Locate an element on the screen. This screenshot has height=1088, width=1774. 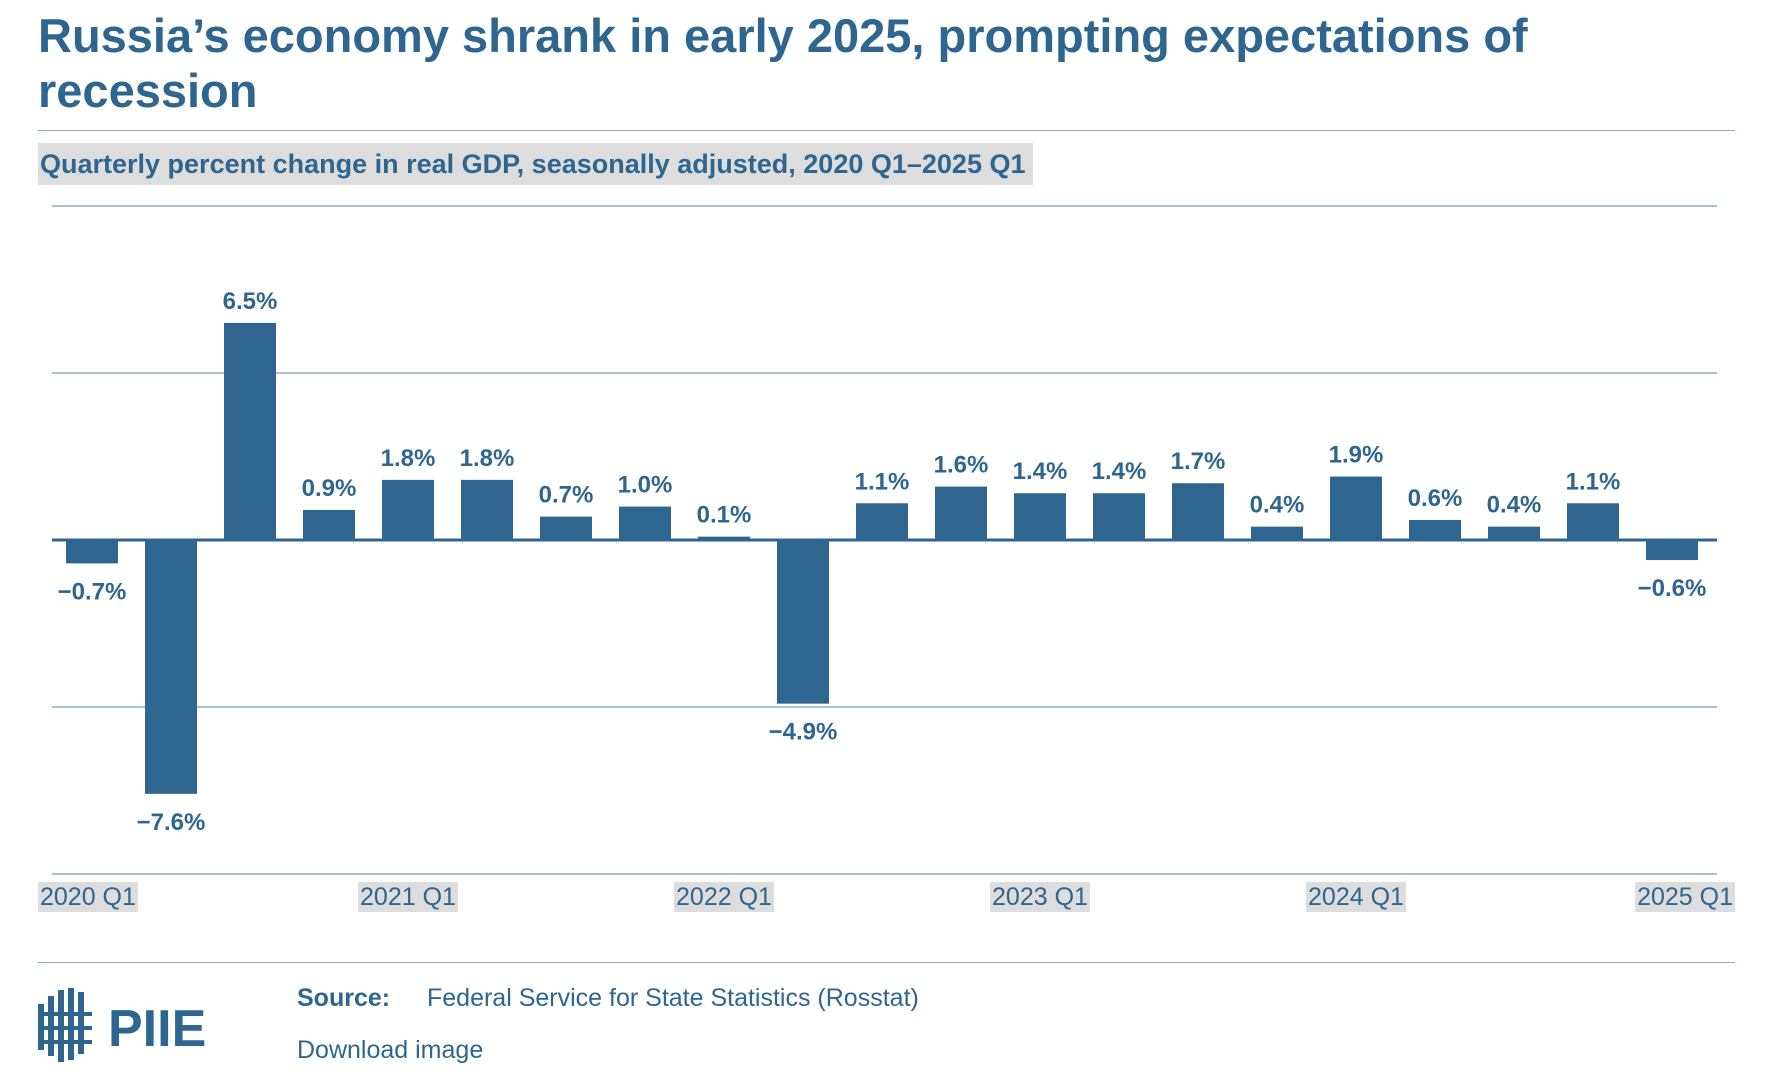
data-label: 1.9% is located at coordinates (1356, 455).